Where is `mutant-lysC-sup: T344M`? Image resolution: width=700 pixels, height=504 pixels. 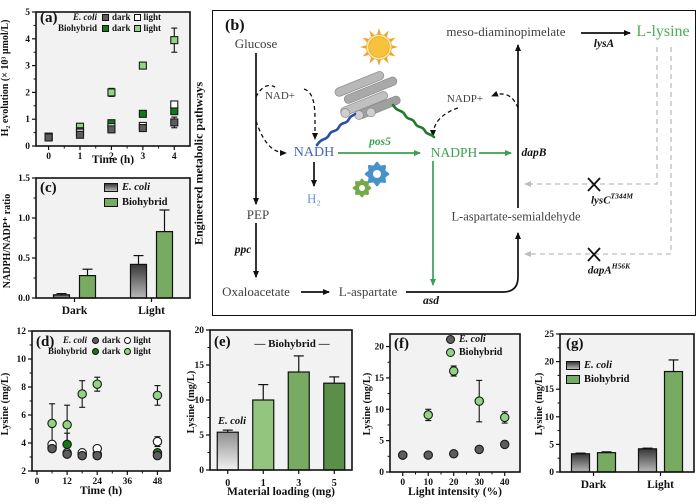 mutant-lysC-sup: T344M is located at coordinates (622, 196).